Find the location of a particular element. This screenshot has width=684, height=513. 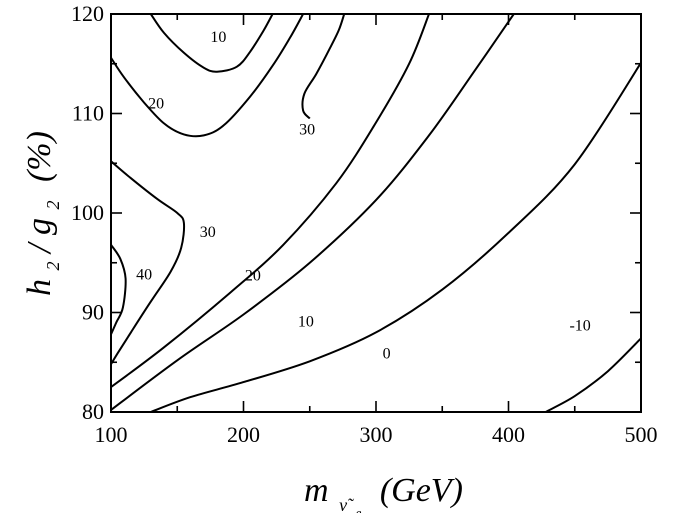

y-tick-label: 110 is located at coordinates (88, 113).